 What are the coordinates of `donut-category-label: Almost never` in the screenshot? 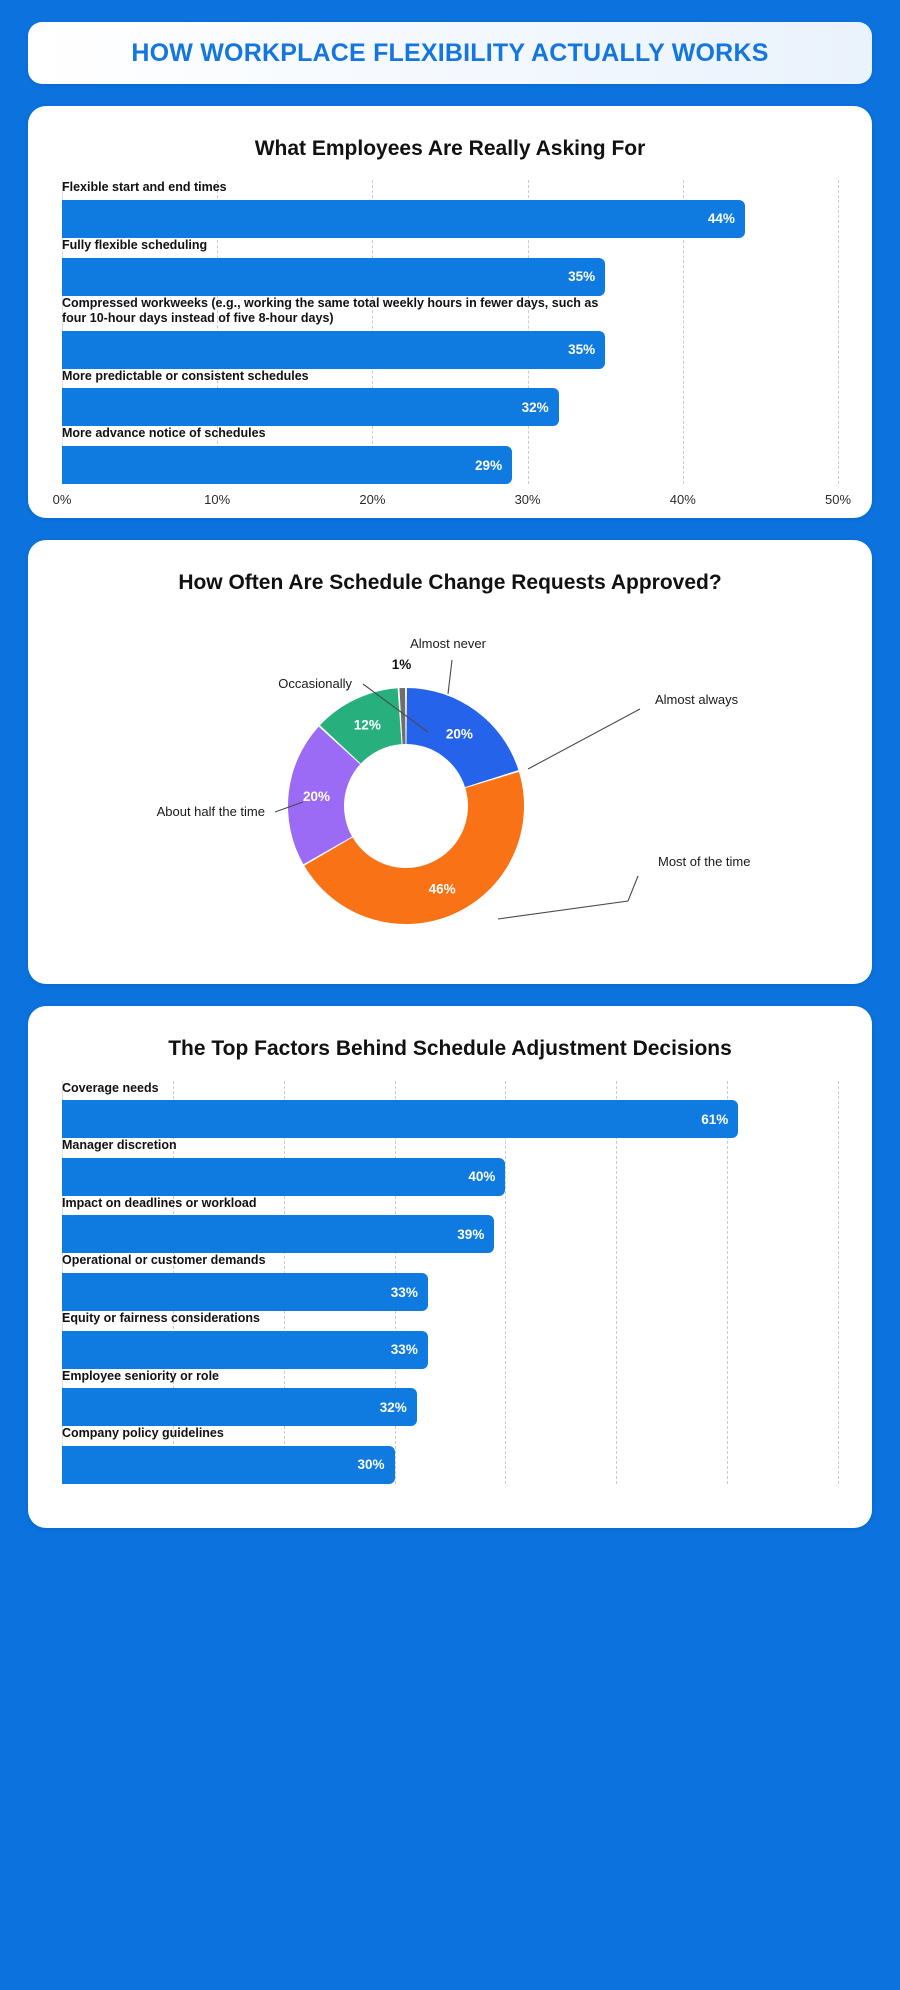 It's located at (448, 643).